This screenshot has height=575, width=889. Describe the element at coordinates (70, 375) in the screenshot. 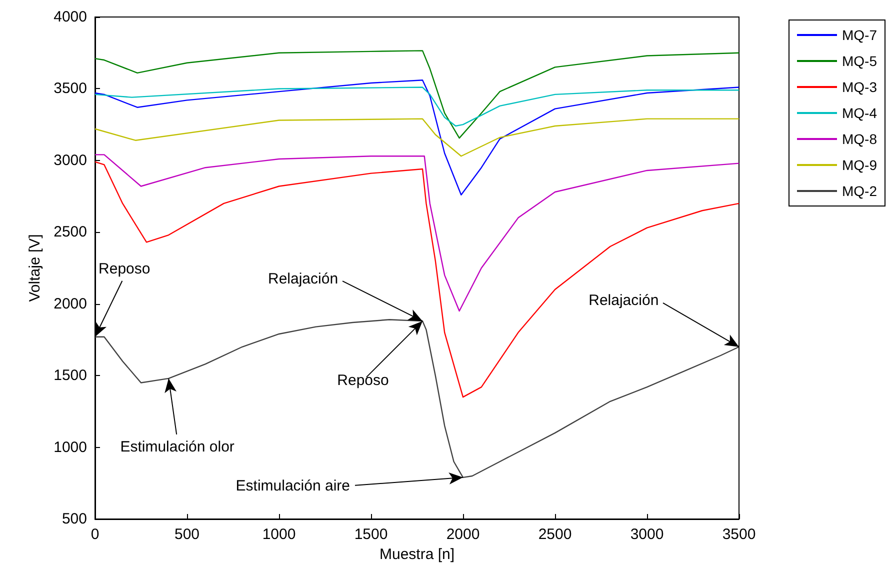

I see `y-tick-label: 1500` at that location.